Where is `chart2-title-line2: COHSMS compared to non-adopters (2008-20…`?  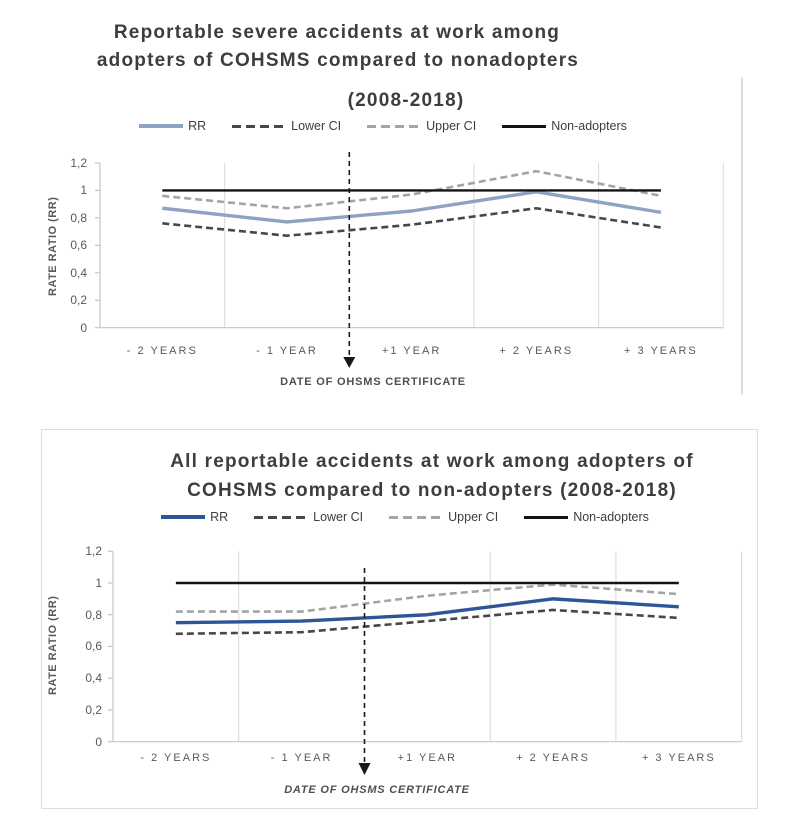 chart2-title-line2: COHSMS compared to non-adopters (2008-20… is located at coordinates (432, 490).